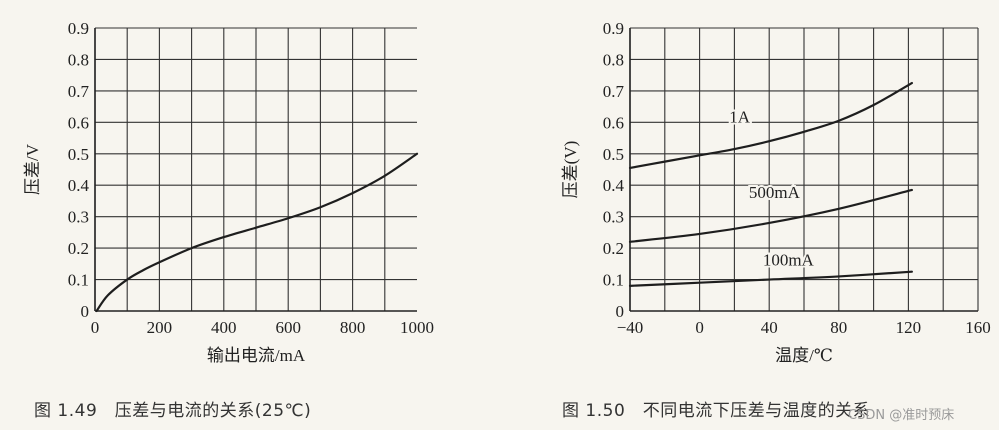  I want to click on x-tick-label: 400, so click(224, 327).